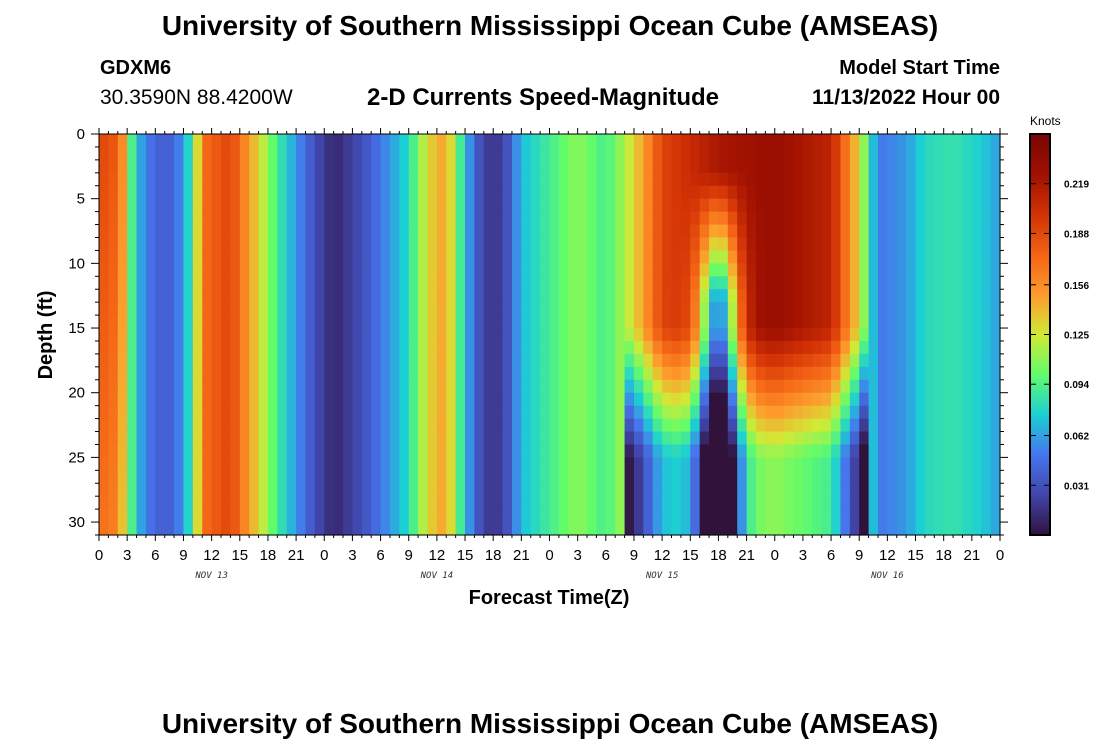 This screenshot has height=750, width=1100. What do you see at coordinates (521, 555) in the screenshot?
I see `x-tick-label: 21` at bounding box center [521, 555].